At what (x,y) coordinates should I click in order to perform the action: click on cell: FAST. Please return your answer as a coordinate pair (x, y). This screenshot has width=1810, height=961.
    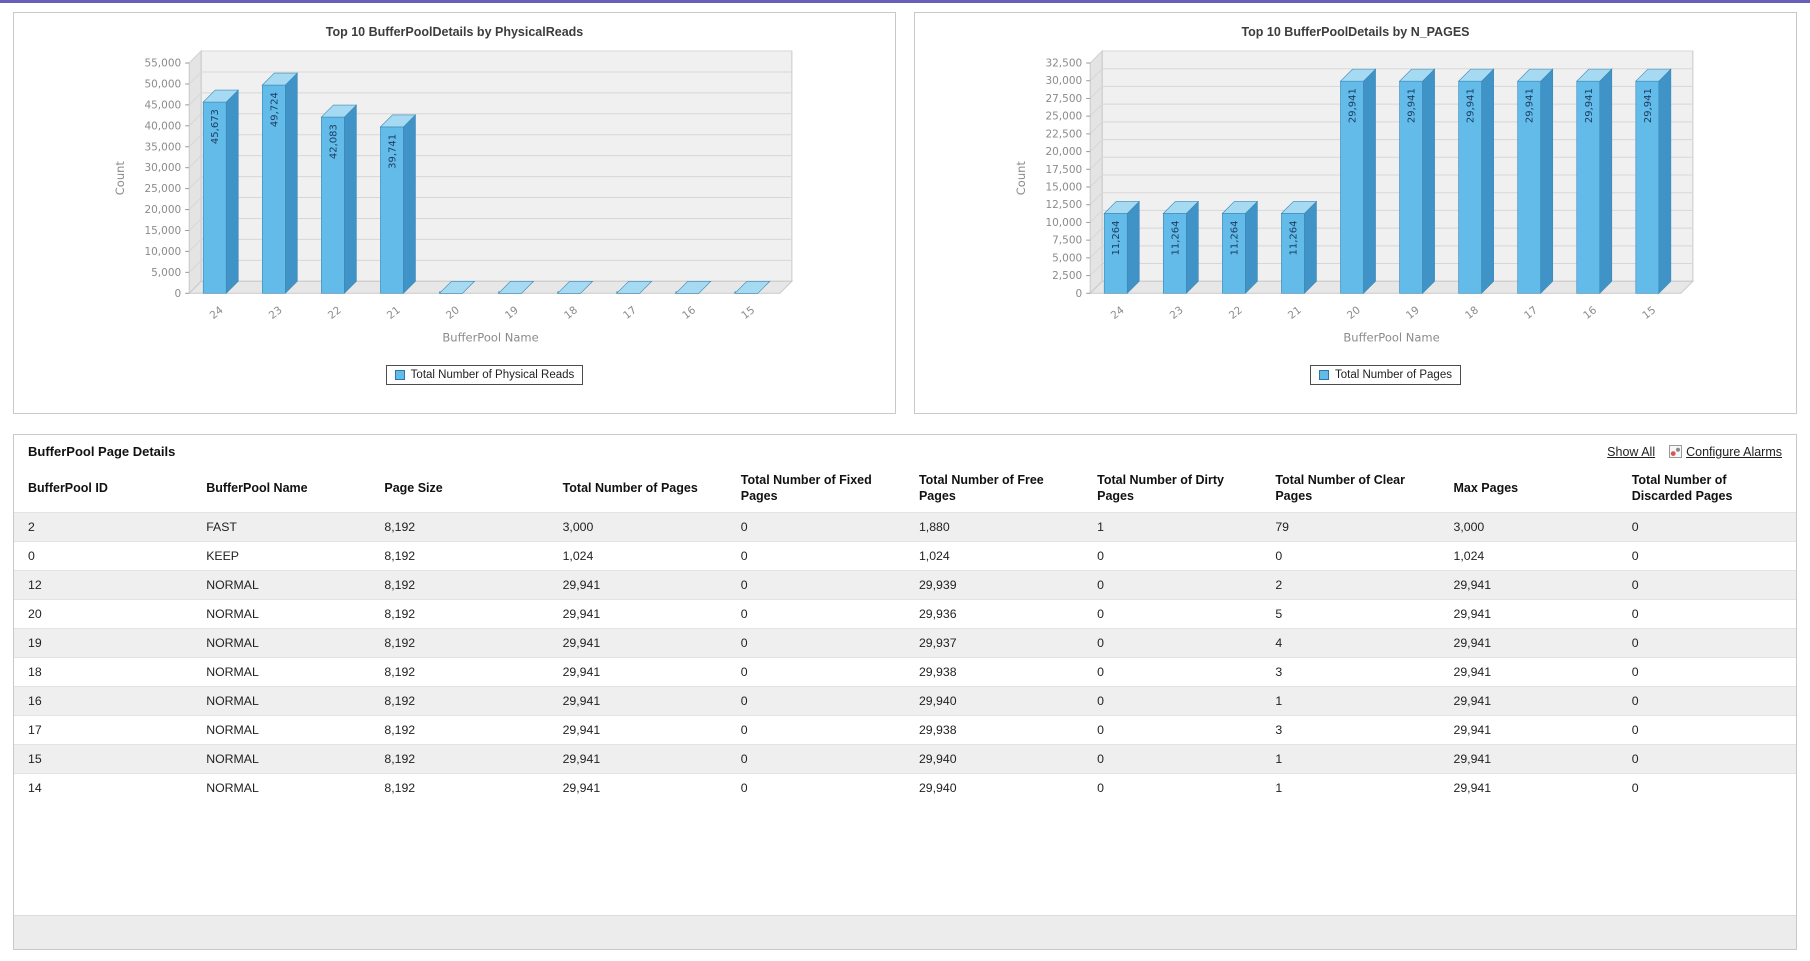
    Looking at the image, I should click on (281, 527).